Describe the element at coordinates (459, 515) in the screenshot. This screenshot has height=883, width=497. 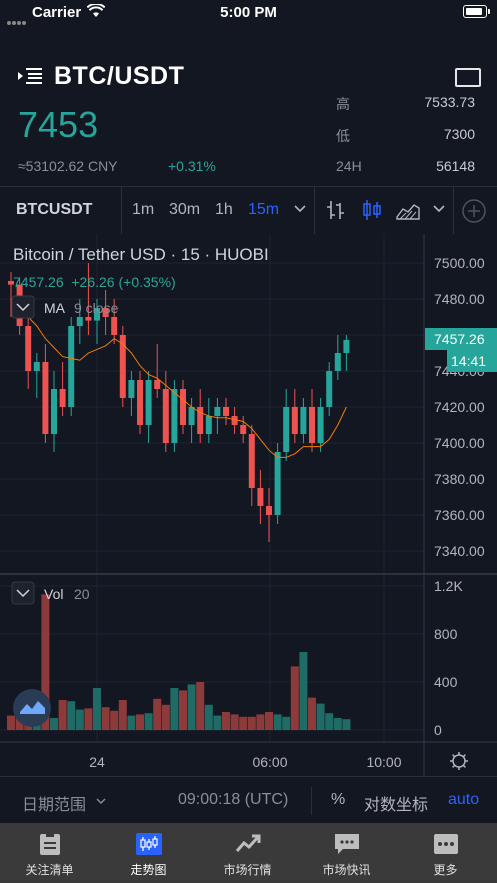
I see `price-tick-label: 7360.00` at that location.